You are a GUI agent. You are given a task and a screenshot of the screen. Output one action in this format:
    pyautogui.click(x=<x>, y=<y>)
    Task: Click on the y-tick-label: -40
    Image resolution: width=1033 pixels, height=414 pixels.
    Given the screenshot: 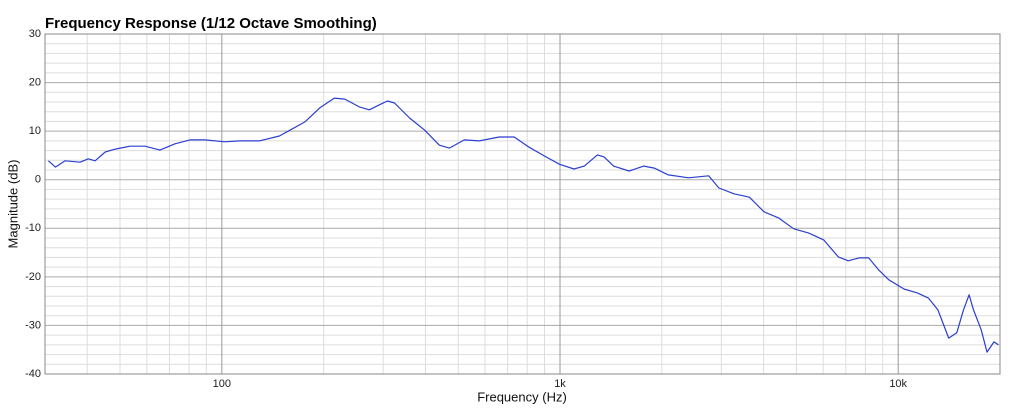 What is the action you would take?
    pyautogui.click(x=33, y=374)
    